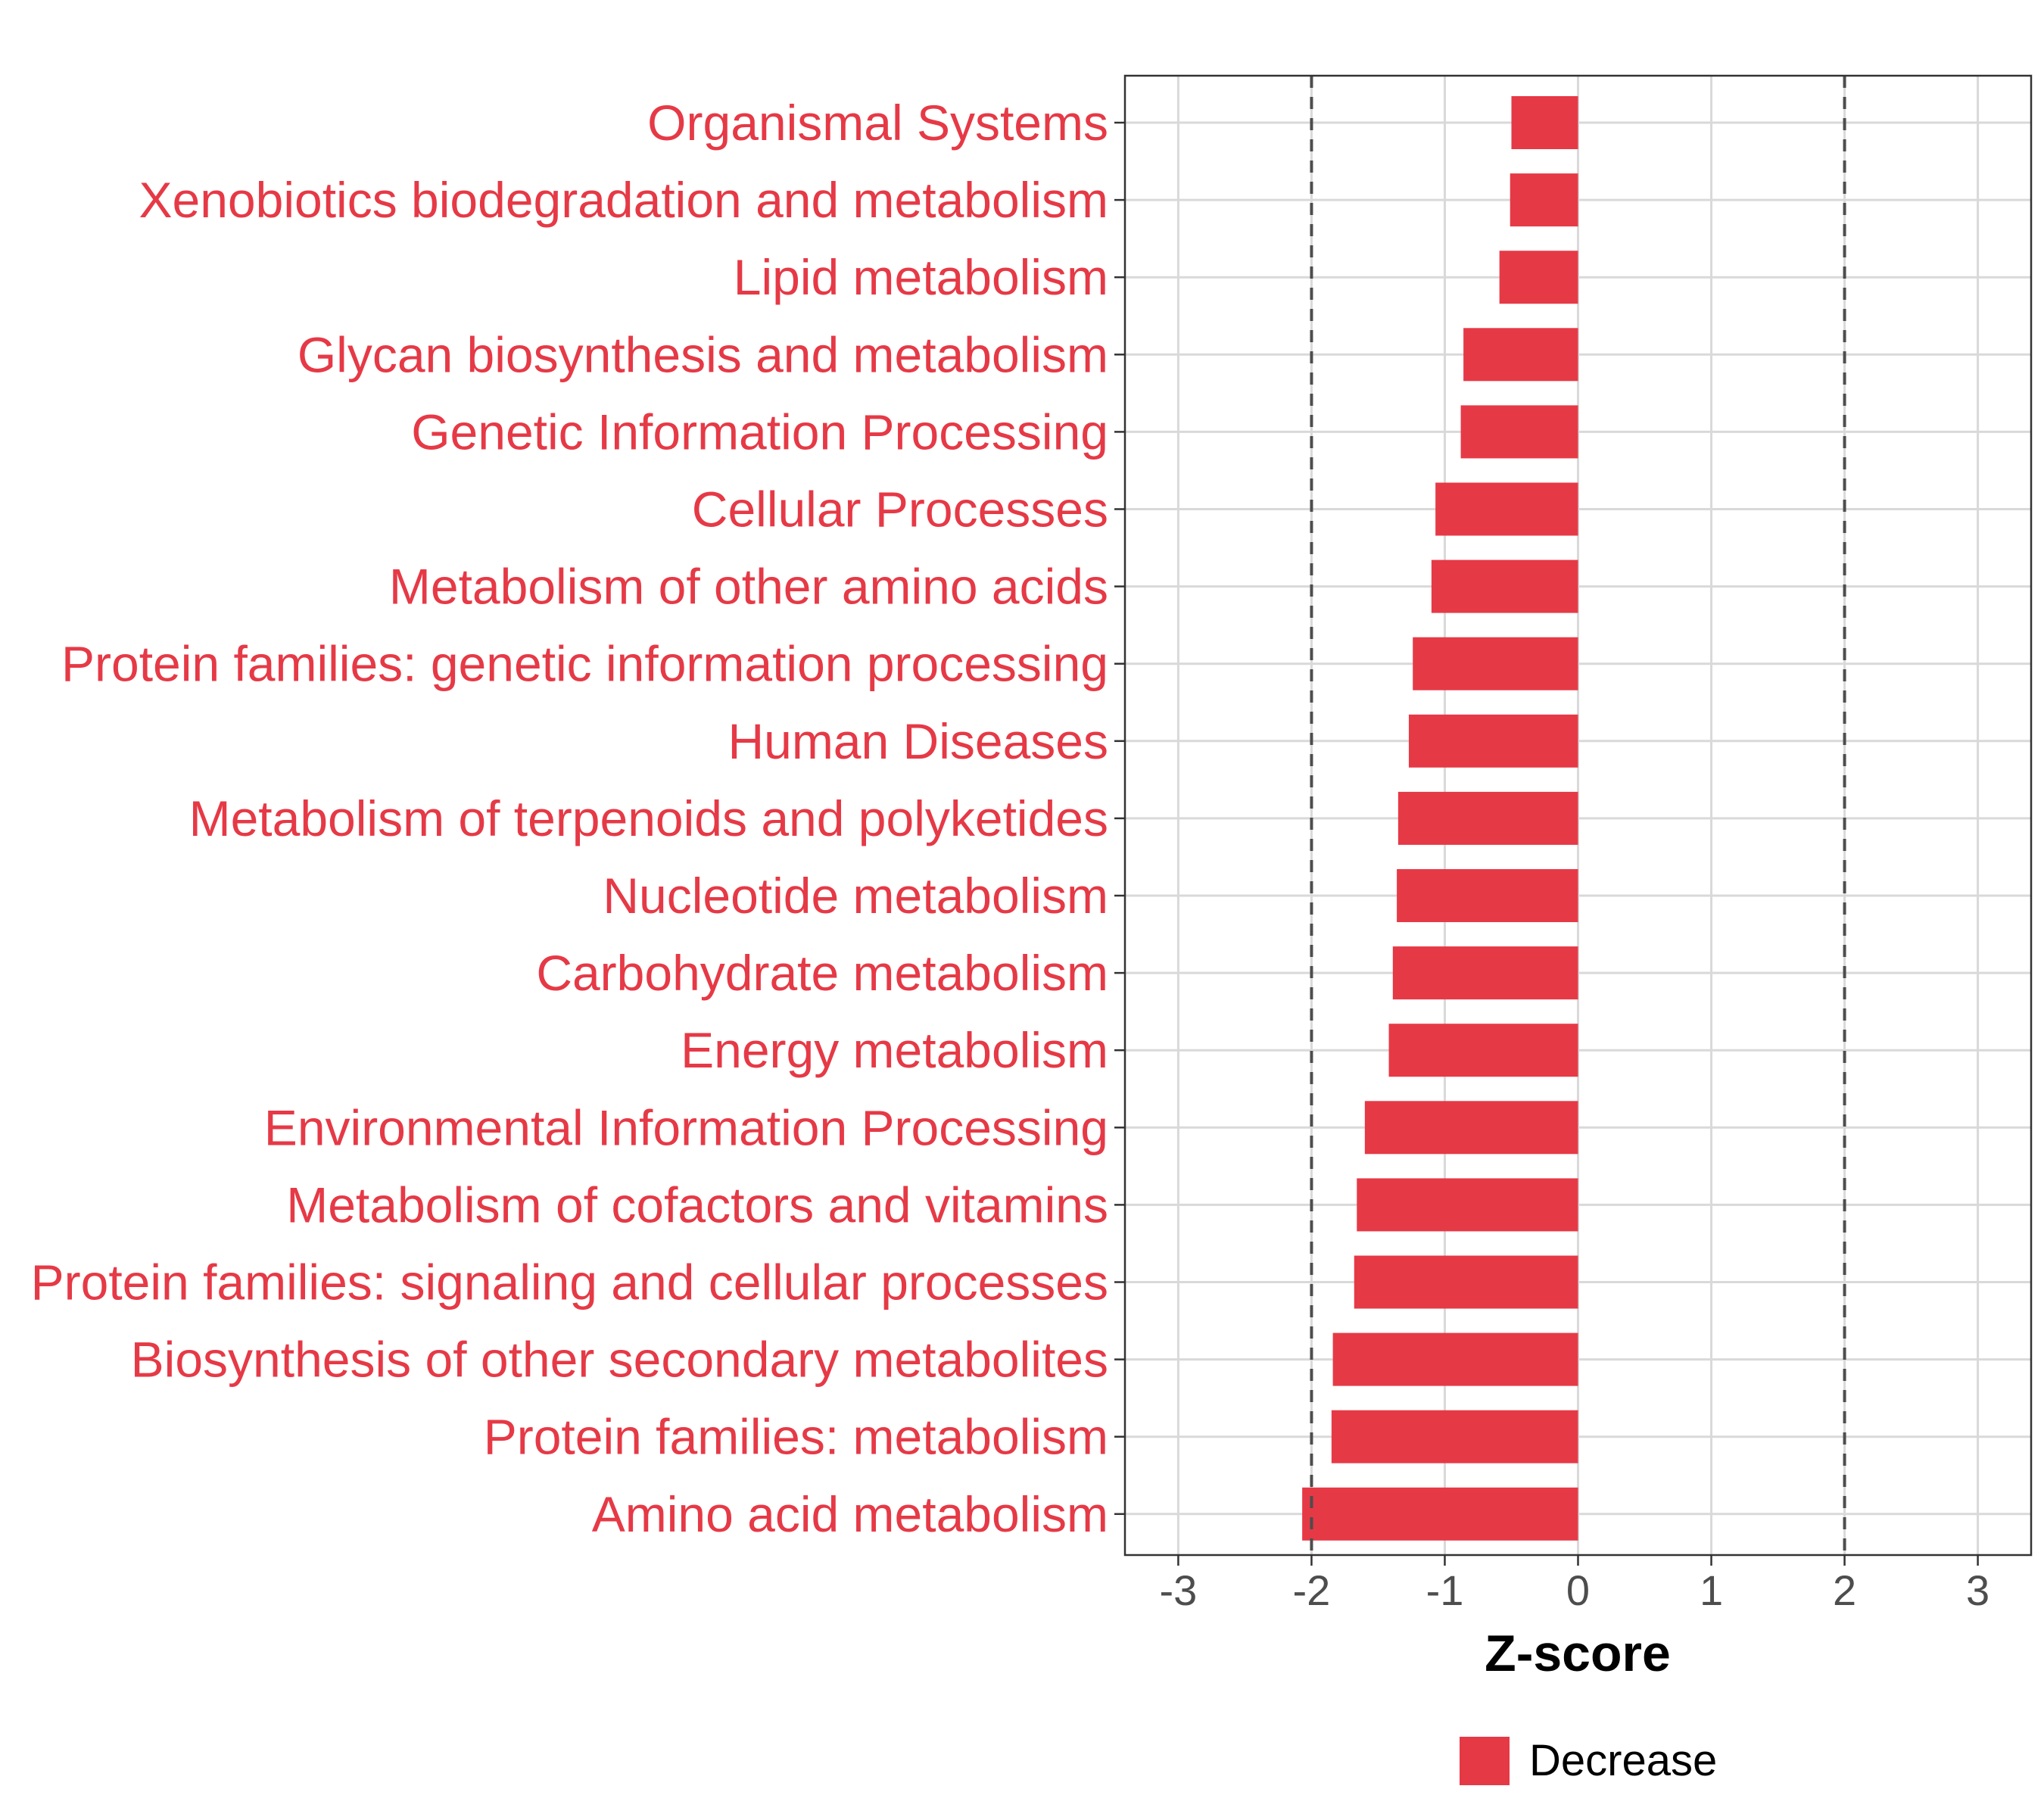  What do you see at coordinates (900, 510) in the screenshot?
I see `category-label-cellular-processes: Cellular Processes` at bounding box center [900, 510].